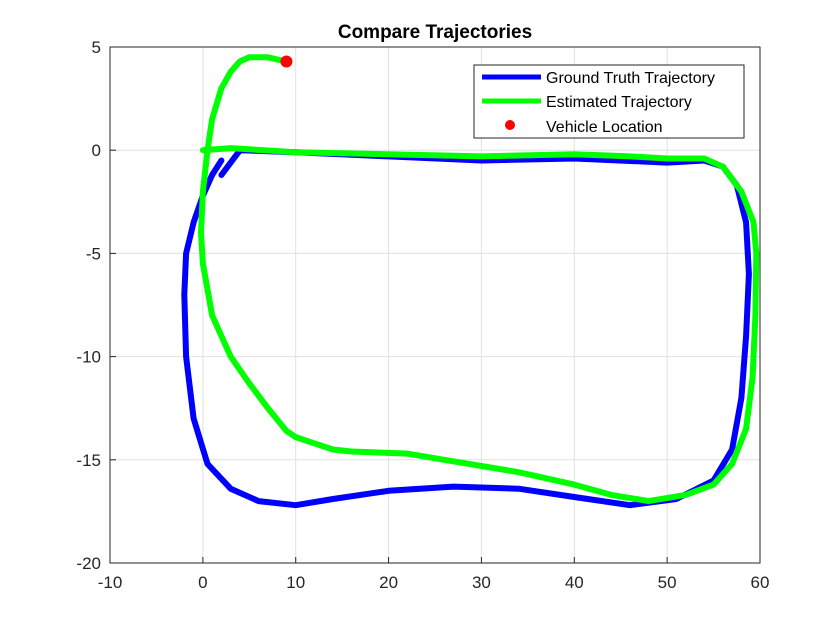 Image resolution: width=840 pixels, height=631 pixels. Describe the element at coordinates (604, 127) in the screenshot. I see `legend-vehicle-location-label: Vehicle Location` at that location.